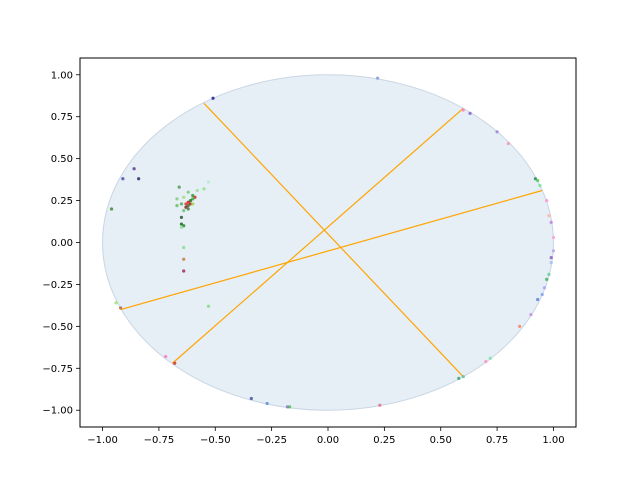 This screenshot has width=640, height=480. Describe the element at coordinates (271, 440) in the screenshot. I see `x-tick-label: −0.25` at that location.